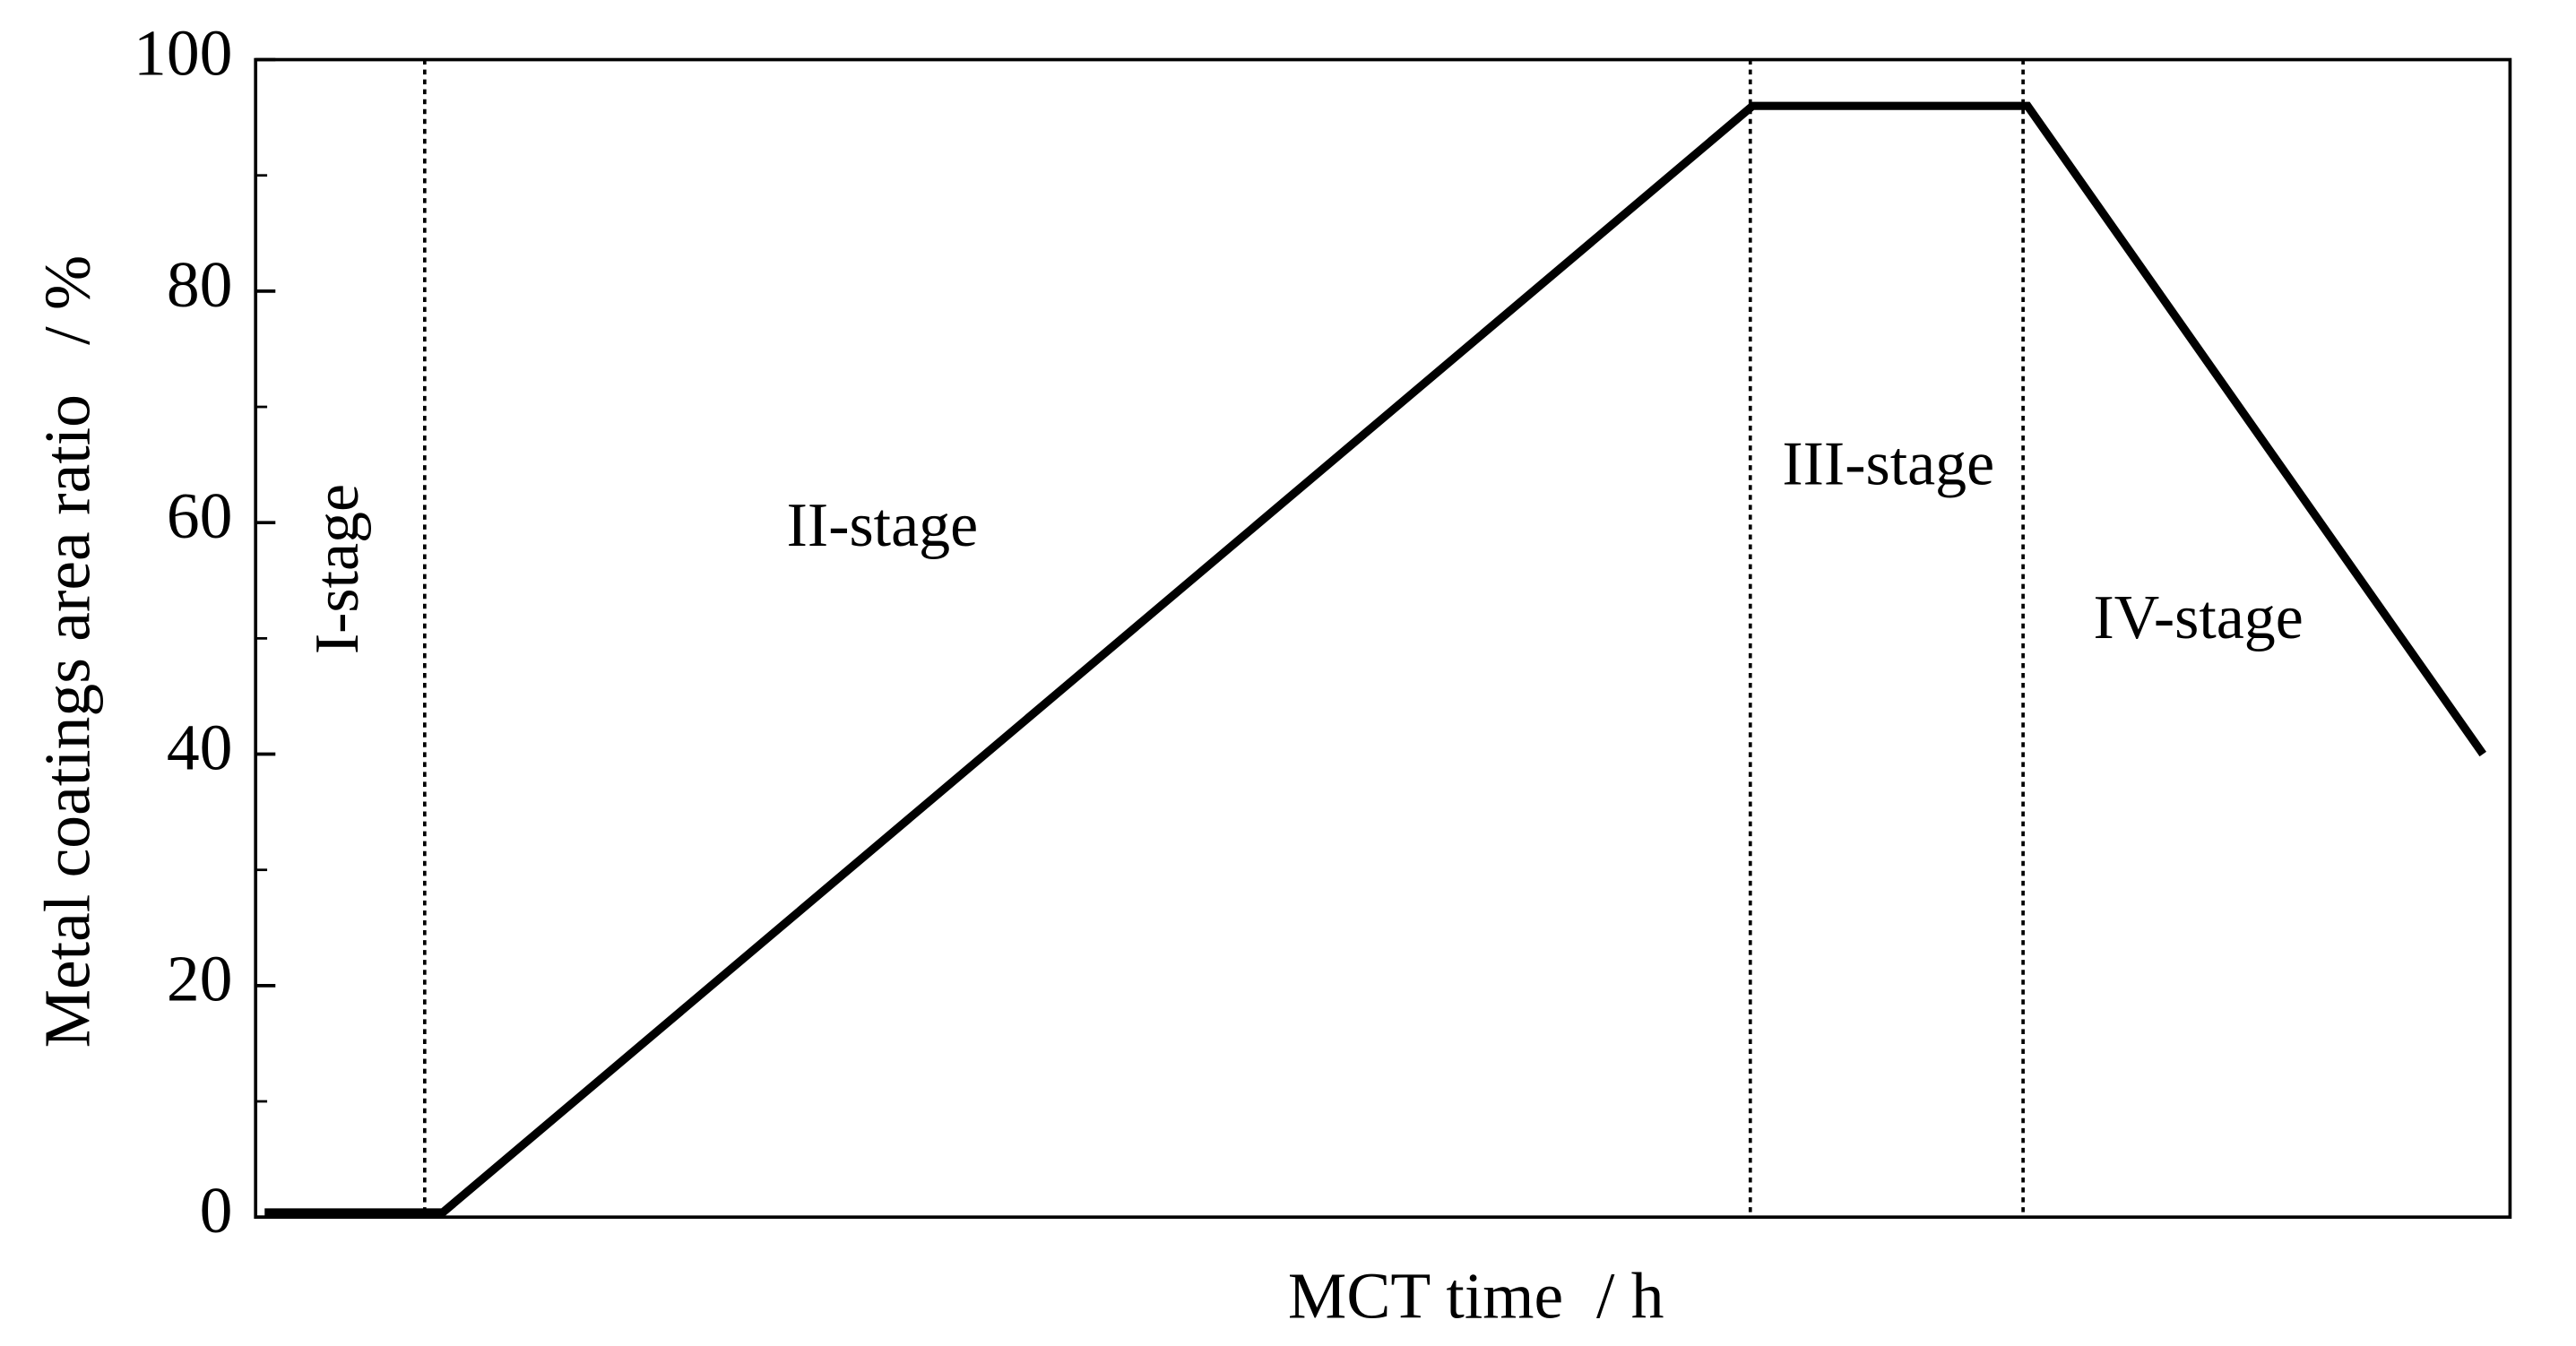 The width and height of the screenshot is (2576, 1346). What do you see at coordinates (882, 525) in the screenshot?
I see `stage-label: II-stage` at bounding box center [882, 525].